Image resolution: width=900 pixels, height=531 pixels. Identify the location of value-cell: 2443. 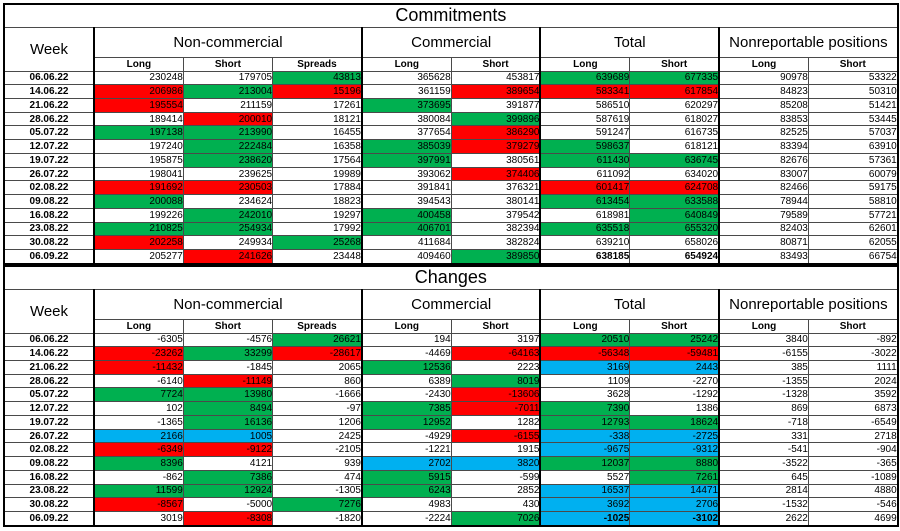
(675, 367).